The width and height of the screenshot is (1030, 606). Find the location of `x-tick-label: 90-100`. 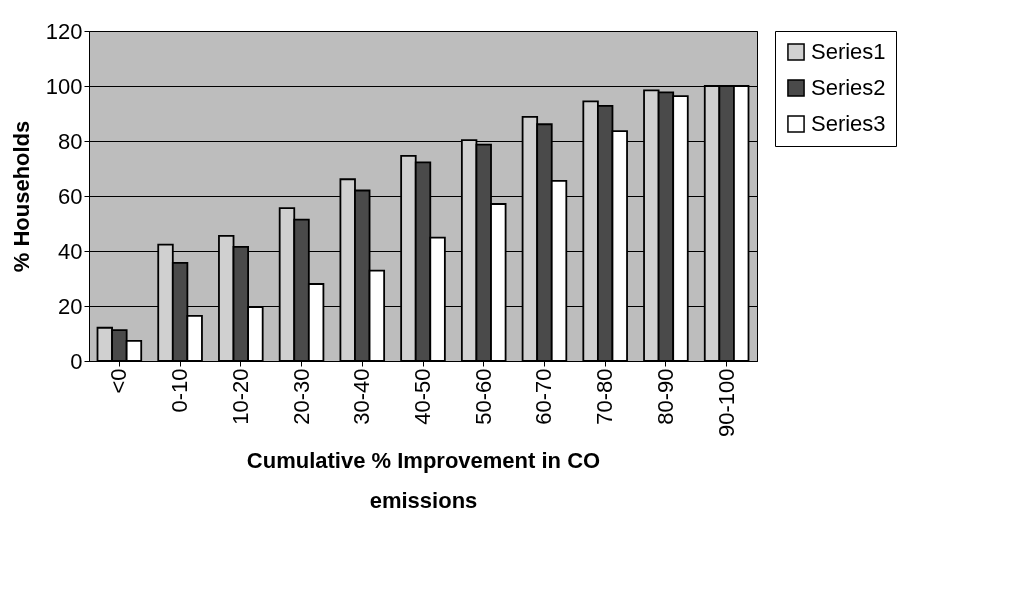

x-tick-label: 90-100 is located at coordinates (726, 403).